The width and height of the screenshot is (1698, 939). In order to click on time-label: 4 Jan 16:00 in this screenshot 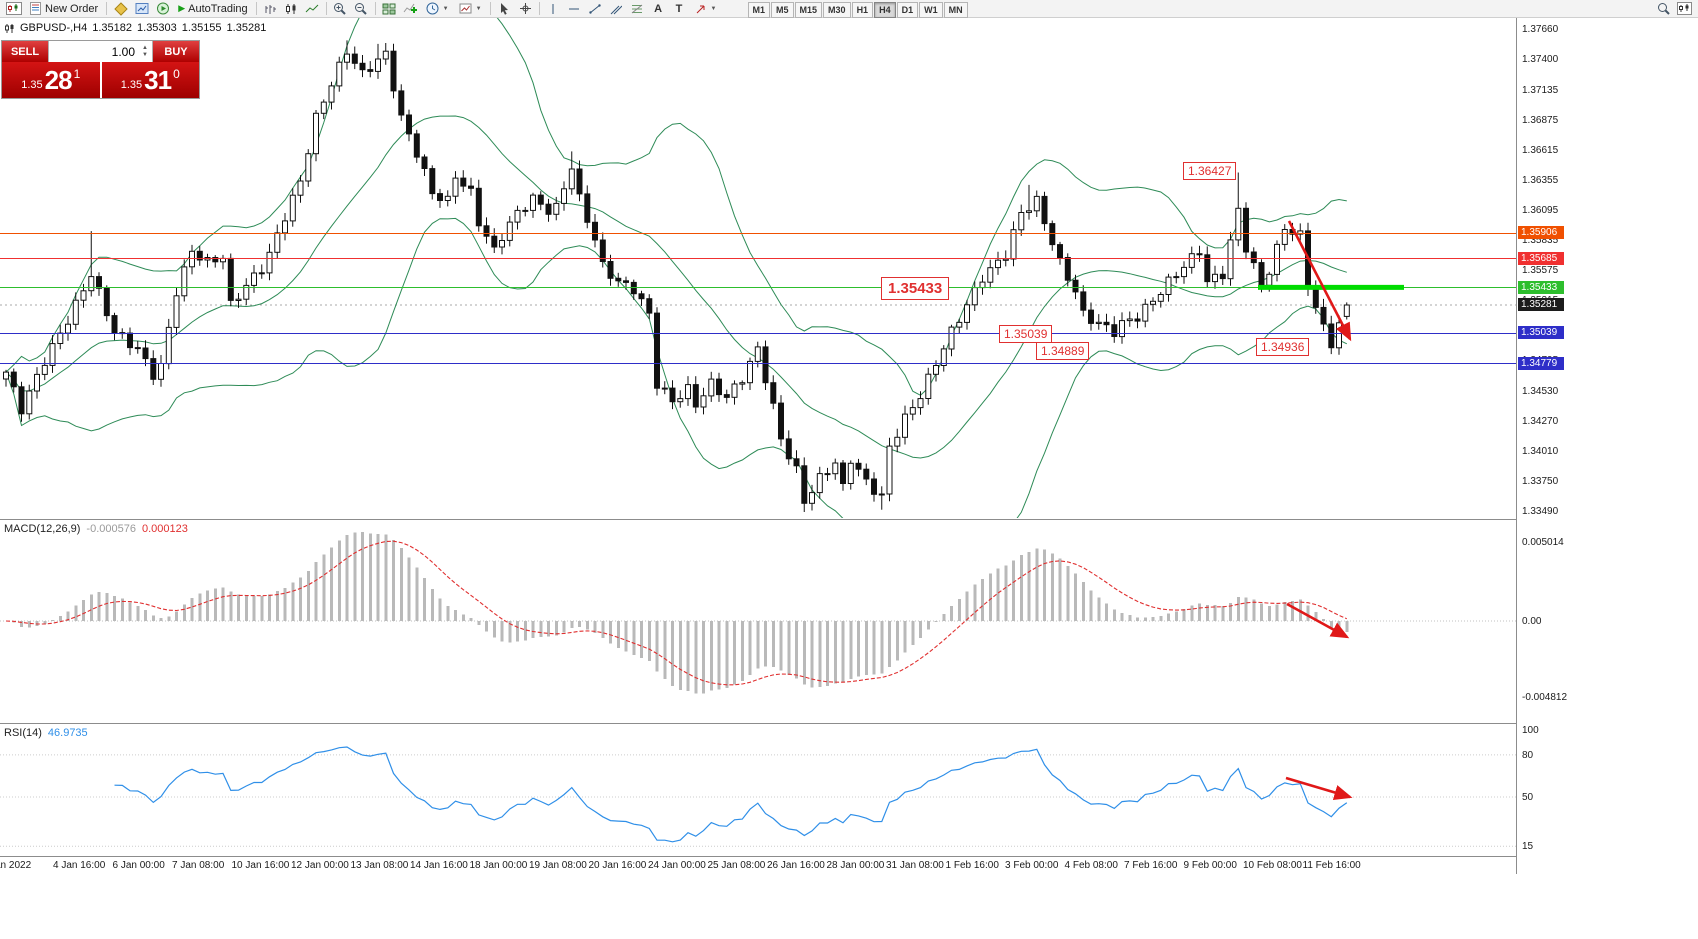, I will do `click(79, 865)`.